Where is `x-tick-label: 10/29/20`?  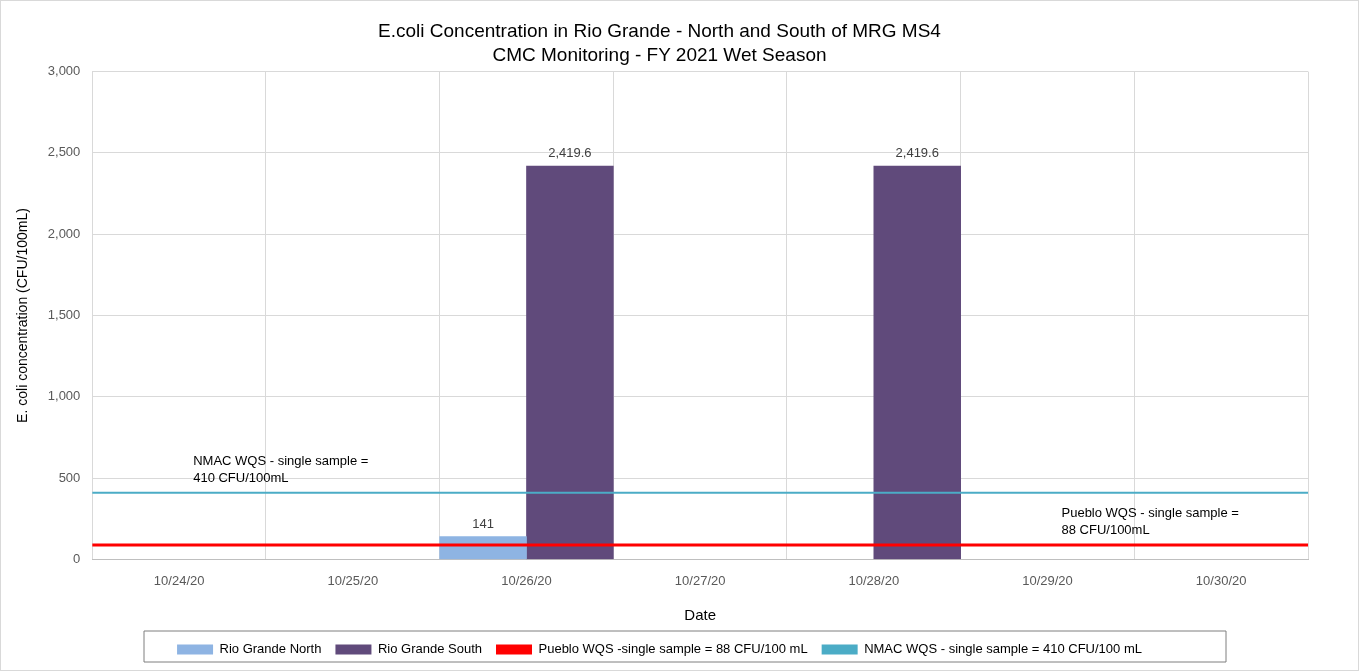 x-tick-label: 10/29/20 is located at coordinates (1047, 580).